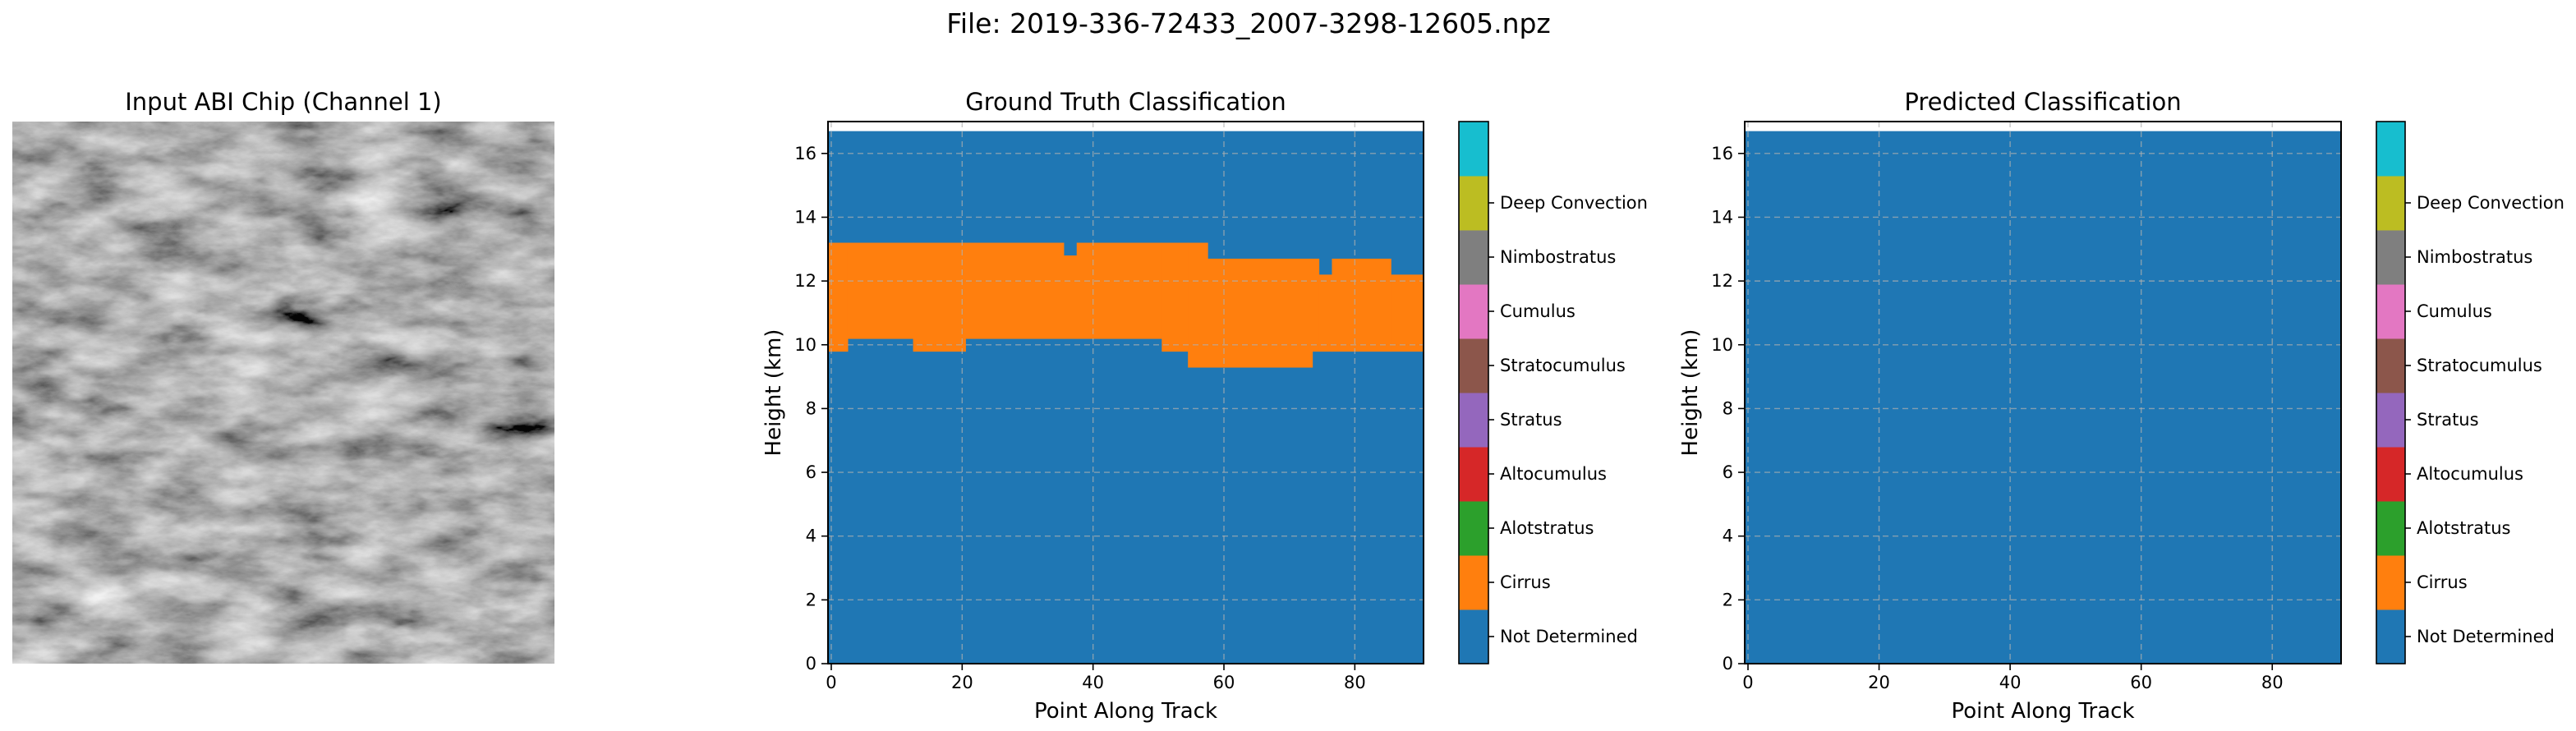  Describe the element at coordinates (2042, 102) in the screenshot. I see `panel-title: Predicted Classification` at that location.